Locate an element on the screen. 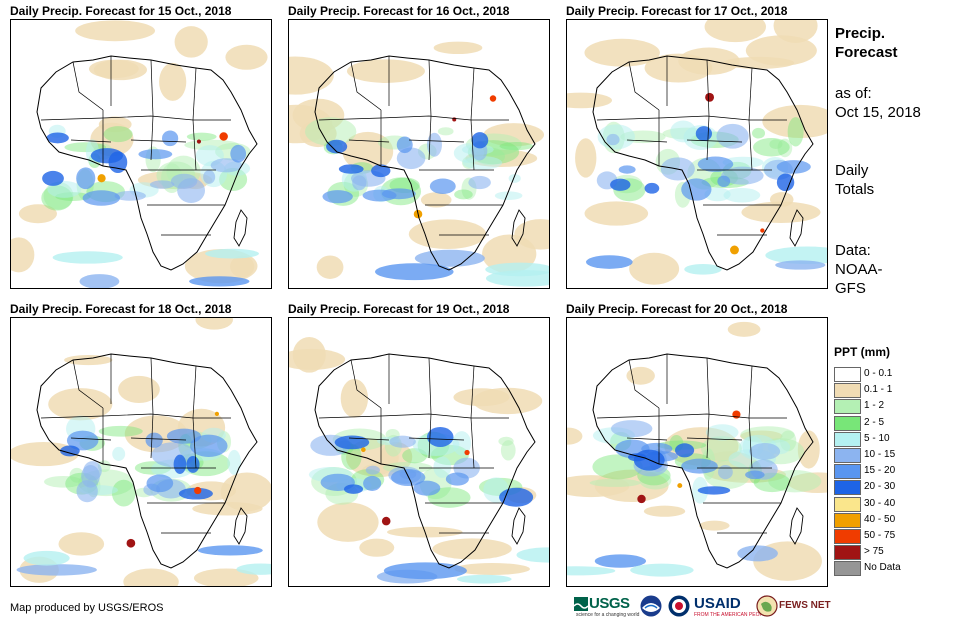 The width and height of the screenshot is (967, 626). legend-label: 50 - 75 is located at coordinates (880, 535).